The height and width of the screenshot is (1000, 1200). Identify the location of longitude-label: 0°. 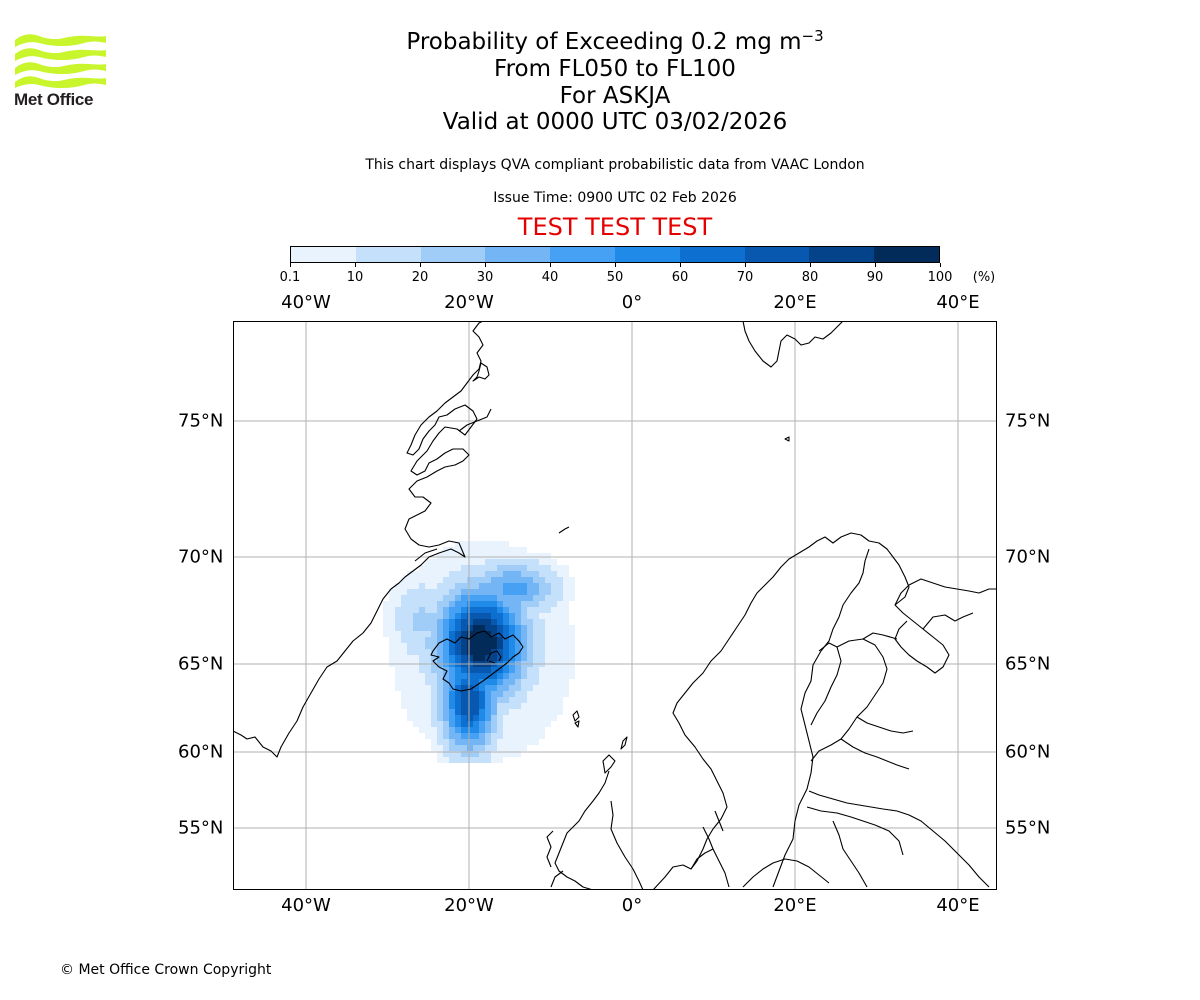
(632, 905).